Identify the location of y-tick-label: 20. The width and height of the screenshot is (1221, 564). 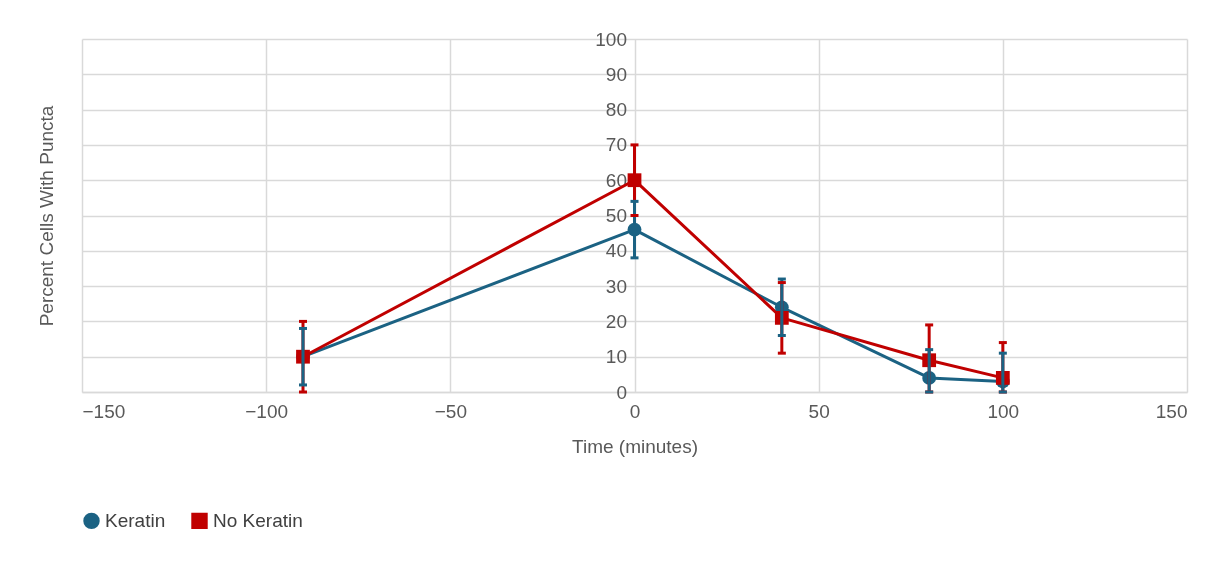
(616, 321).